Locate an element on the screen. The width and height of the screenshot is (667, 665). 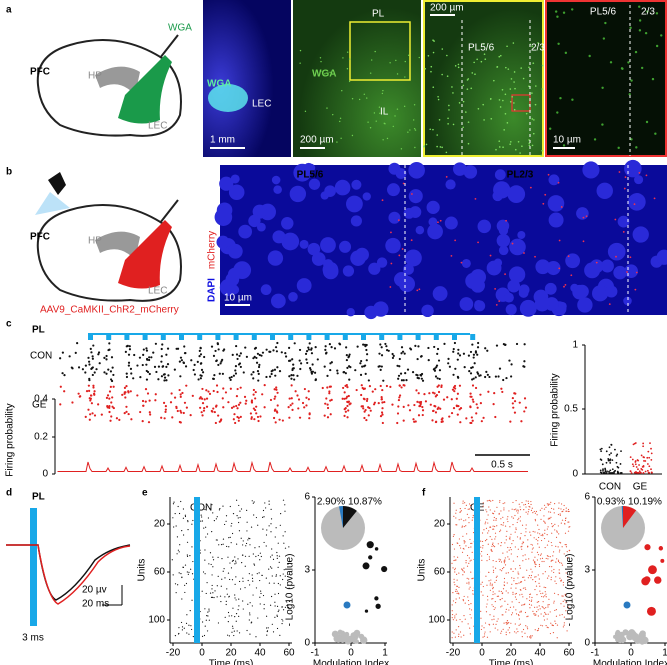
label: -20 is located at coordinates (453, 653).